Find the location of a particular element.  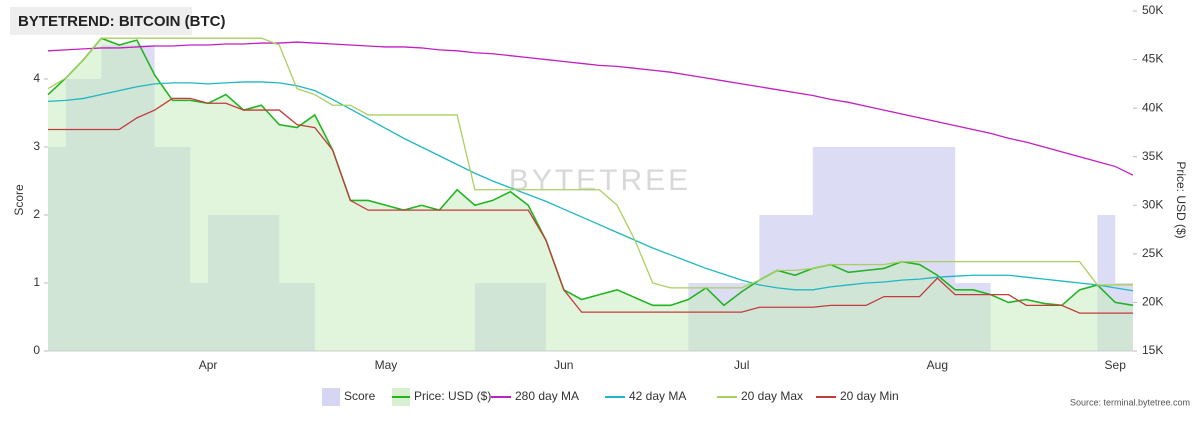

x-tick-label: Jul is located at coordinates (741, 365).